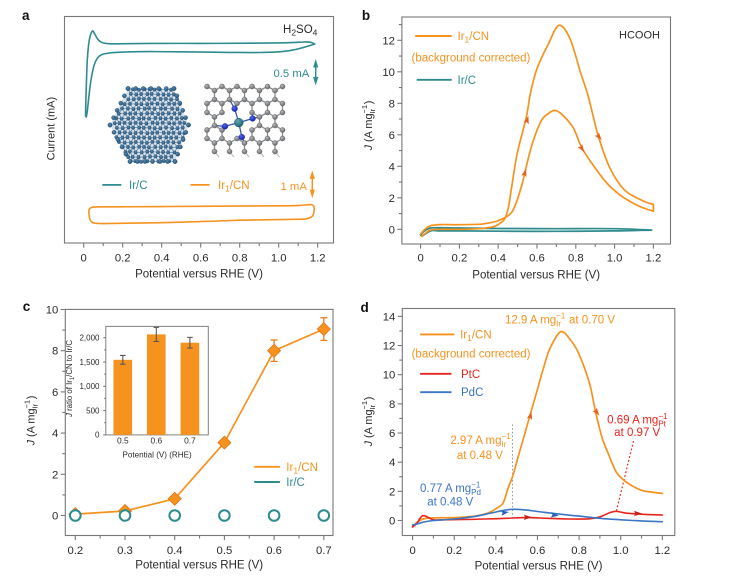 The width and height of the screenshot is (737, 578). What do you see at coordinates (389, 317) in the screenshot?
I see `svg-text: 14` at bounding box center [389, 317].